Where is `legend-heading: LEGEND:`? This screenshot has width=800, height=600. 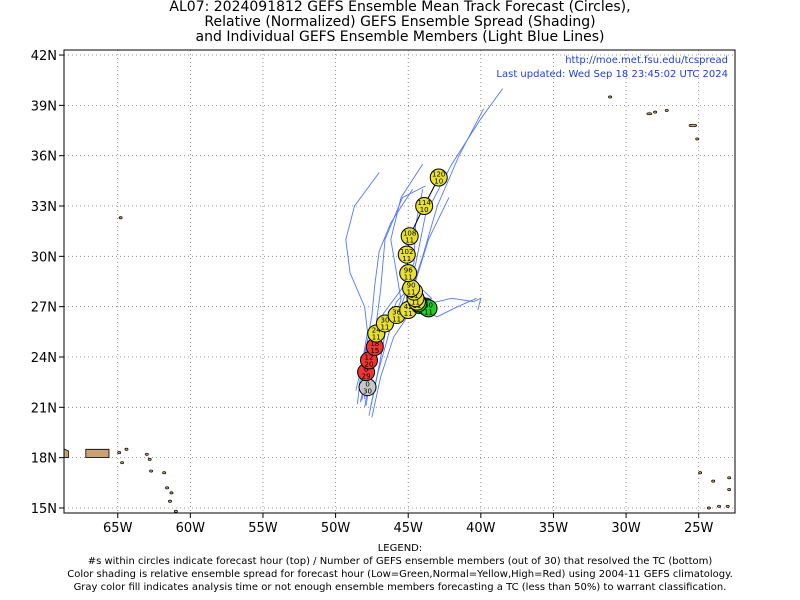
legend-heading: LEGEND: is located at coordinates (400, 548).